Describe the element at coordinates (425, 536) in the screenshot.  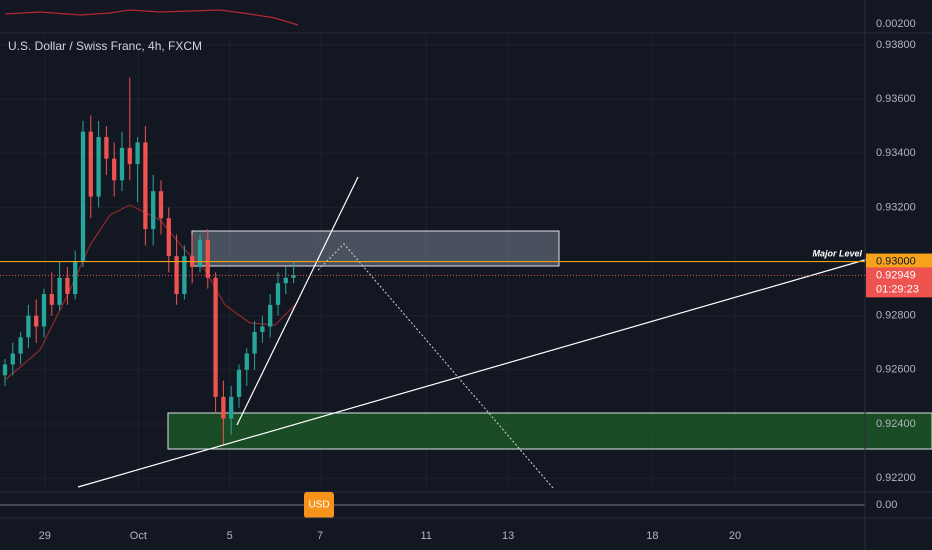
I see `x-tick-label: 11` at that location.